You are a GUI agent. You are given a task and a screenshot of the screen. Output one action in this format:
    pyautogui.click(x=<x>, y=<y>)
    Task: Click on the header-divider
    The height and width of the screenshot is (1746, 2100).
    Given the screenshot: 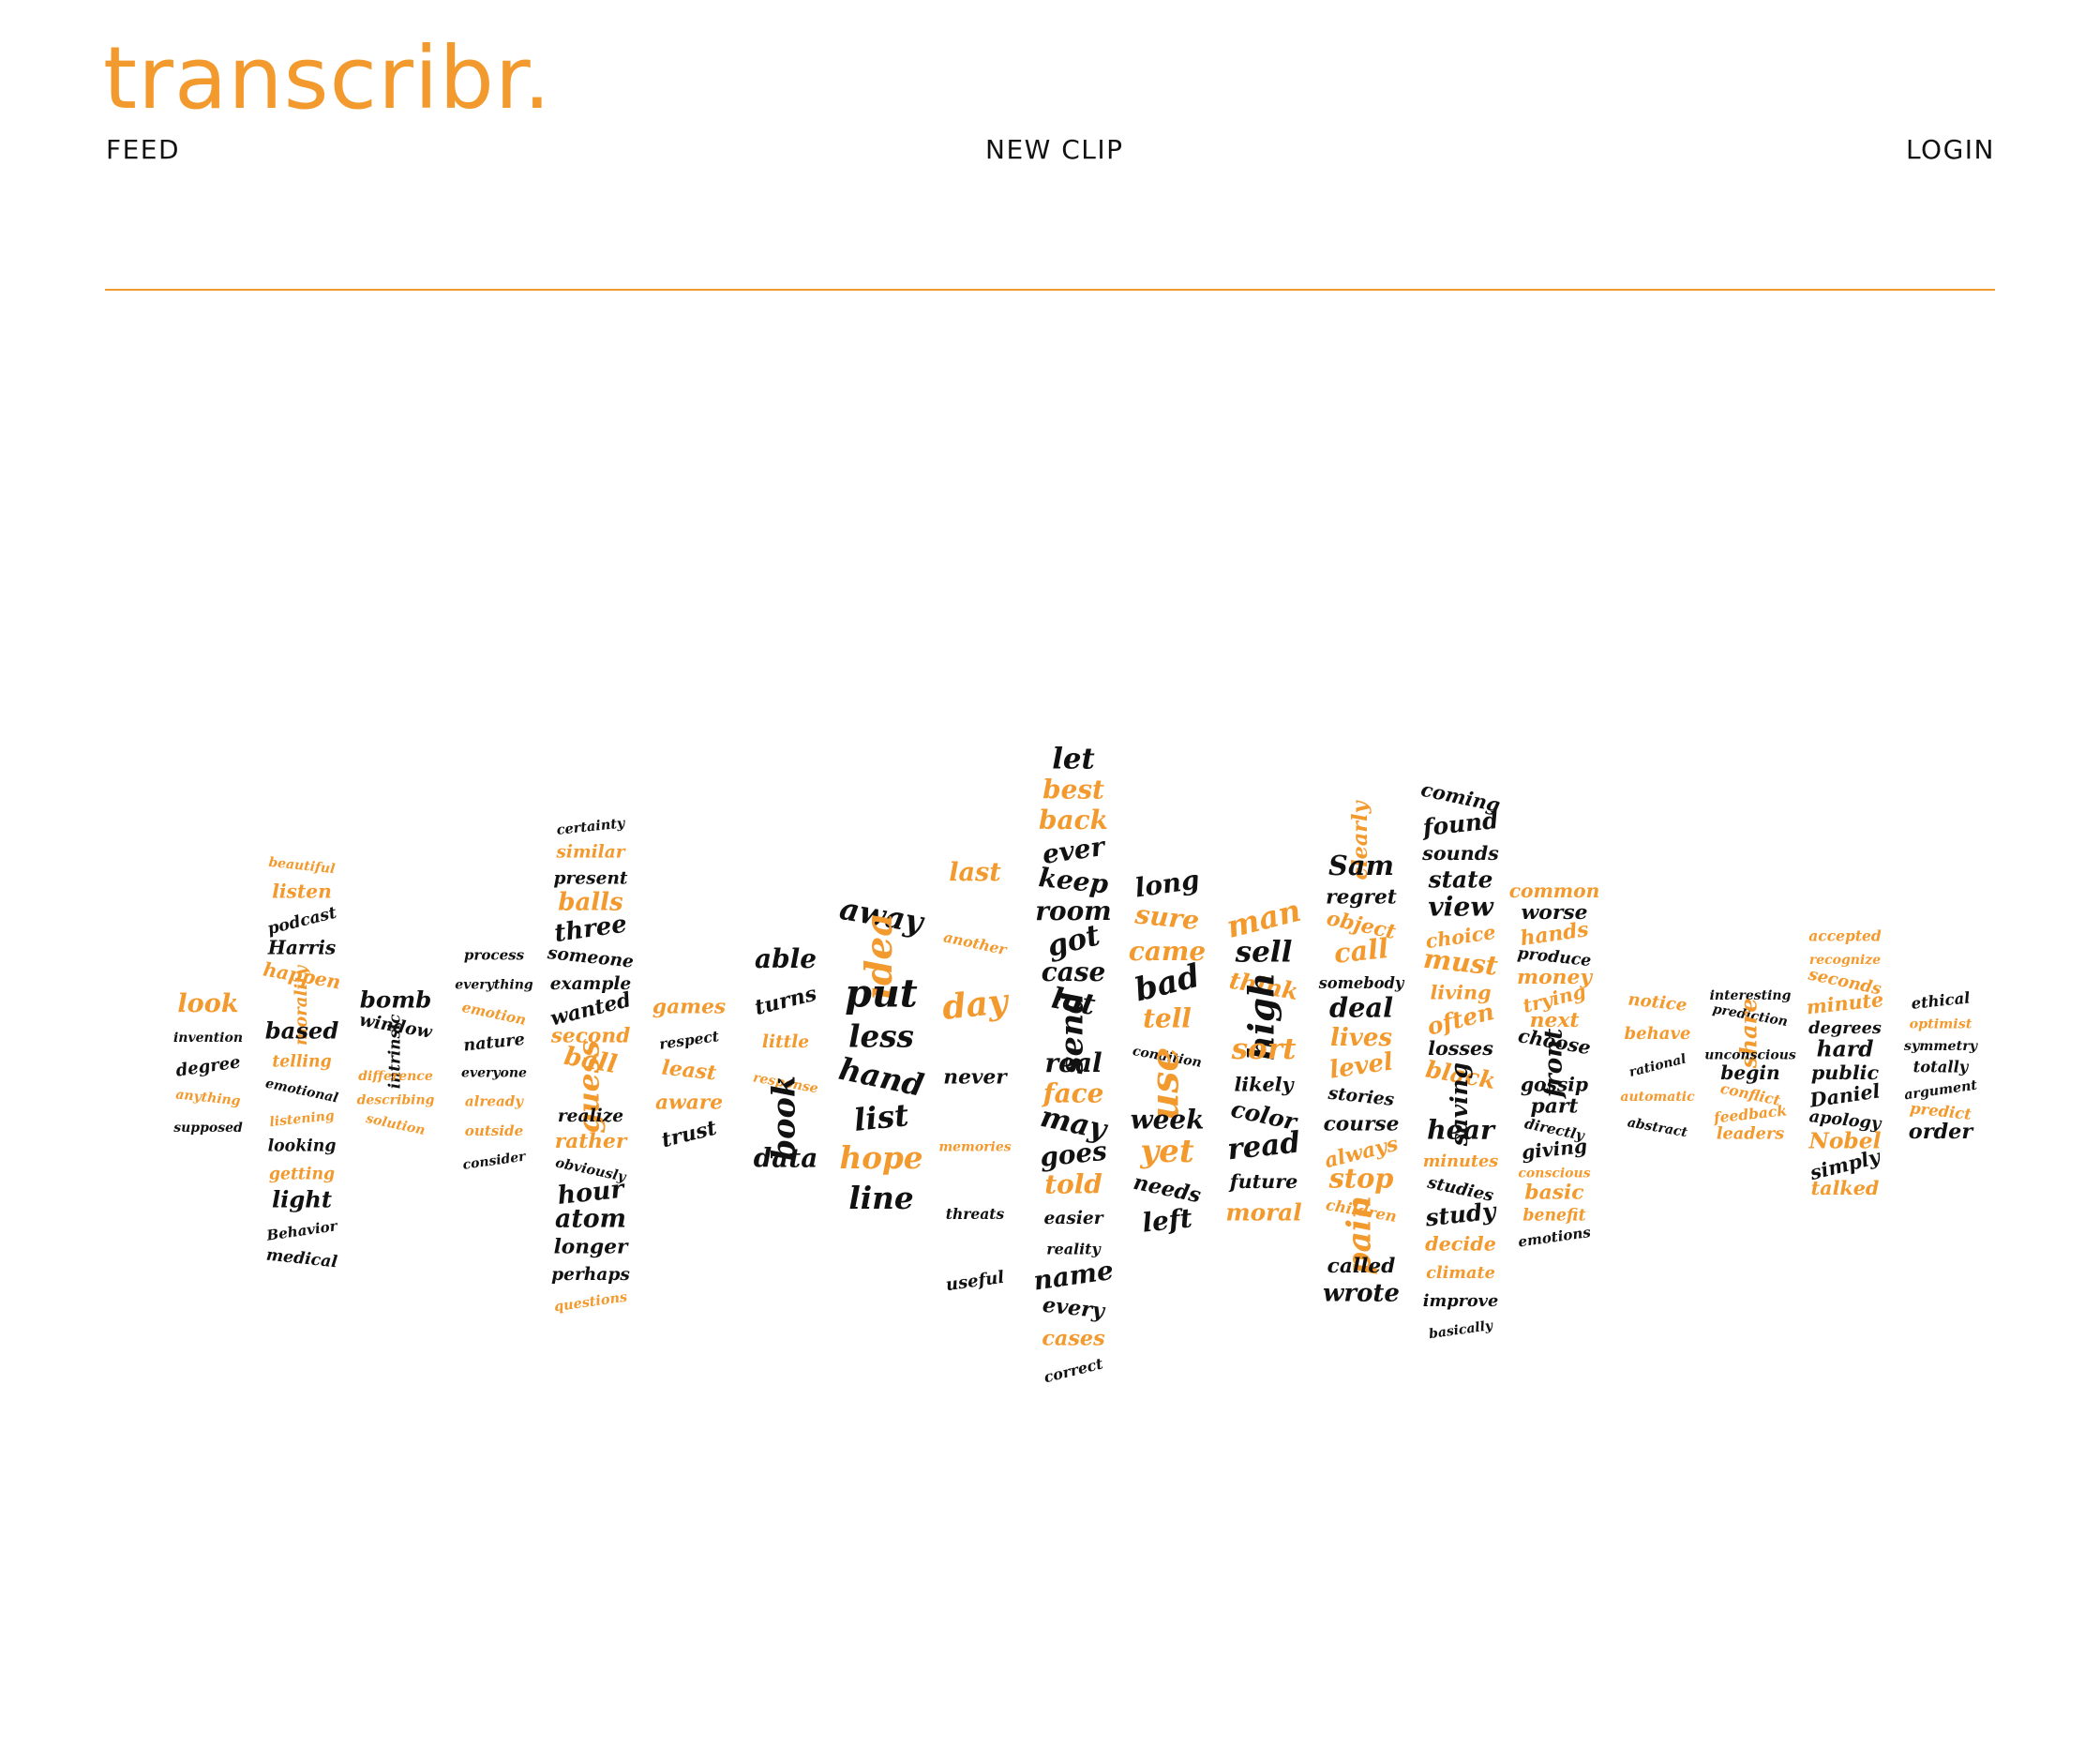 What is the action you would take?
    pyautogui.click(x=1050, y=290)
    